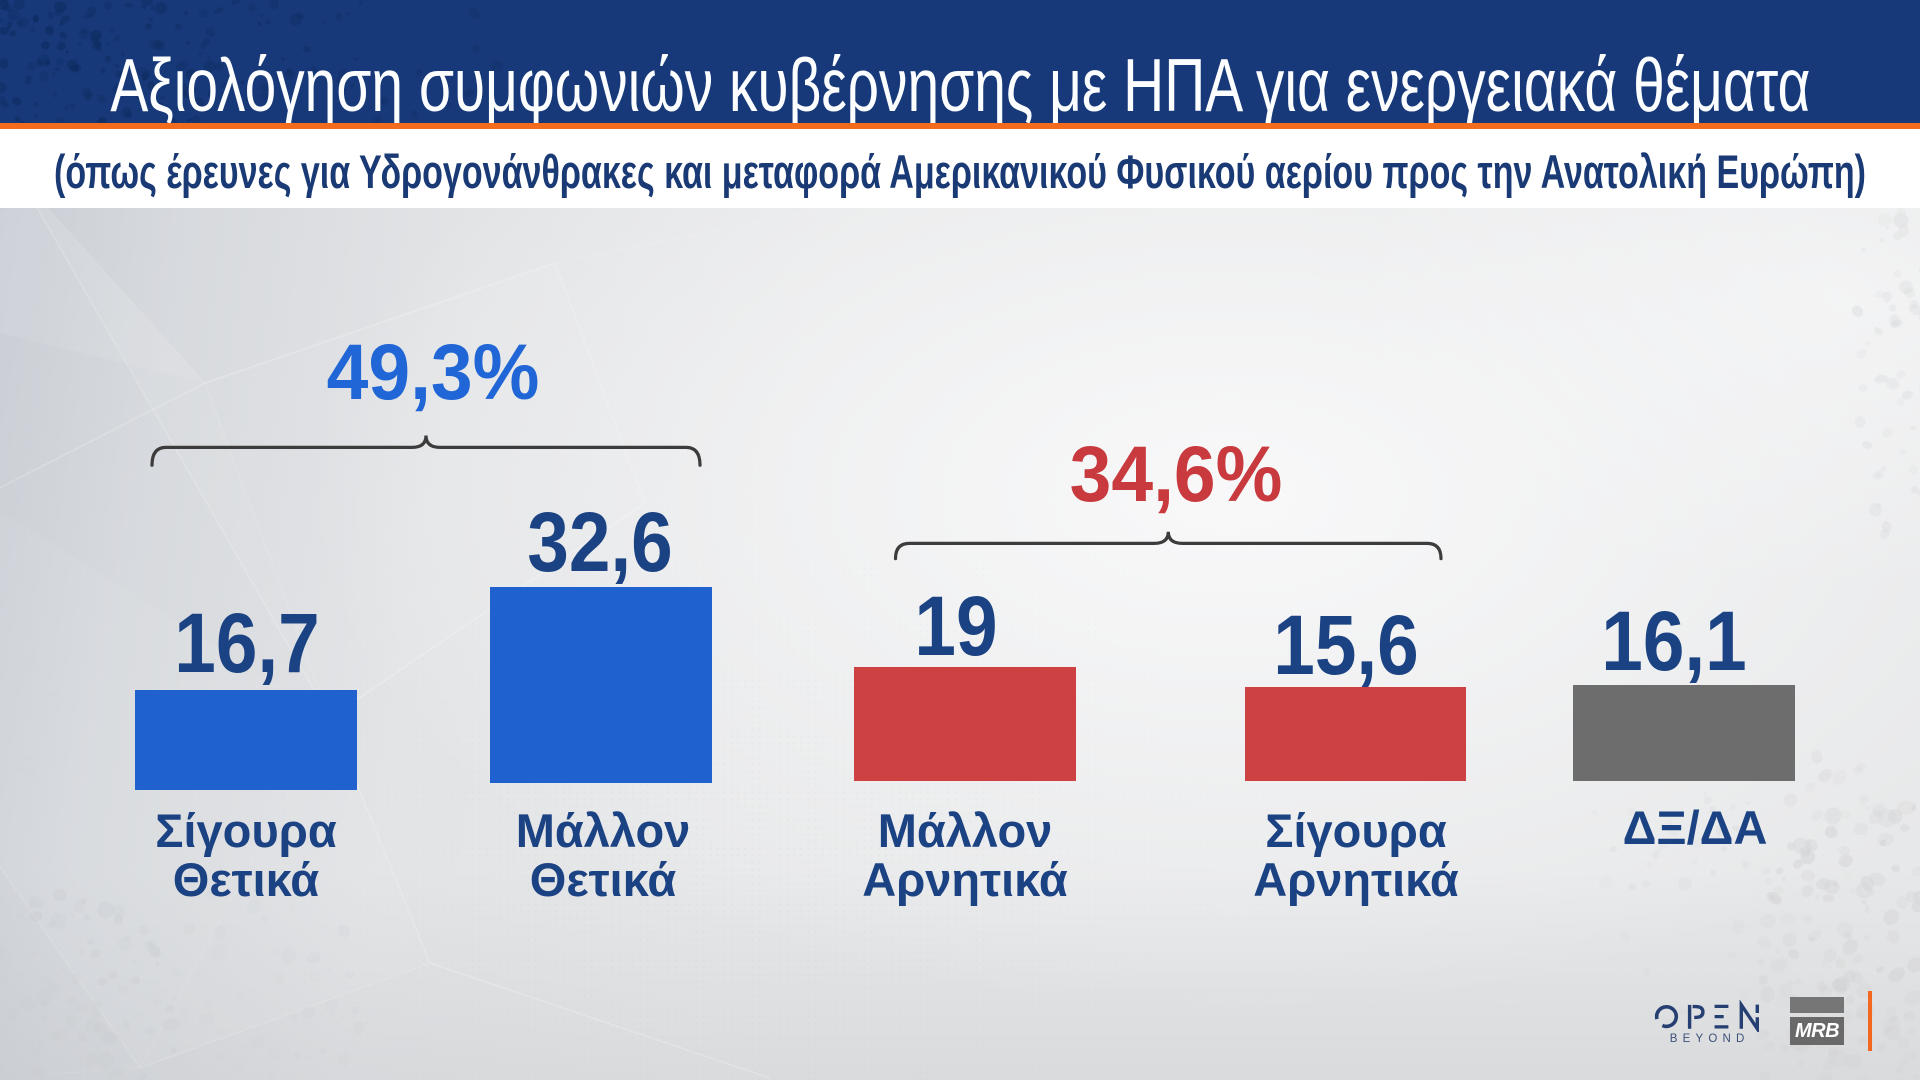 The image size is (1920, 1080). What do you see at coordinates (600, 542) in the screenshot?
I see `bar-value: 32,6` at bounding box center [600, 542].